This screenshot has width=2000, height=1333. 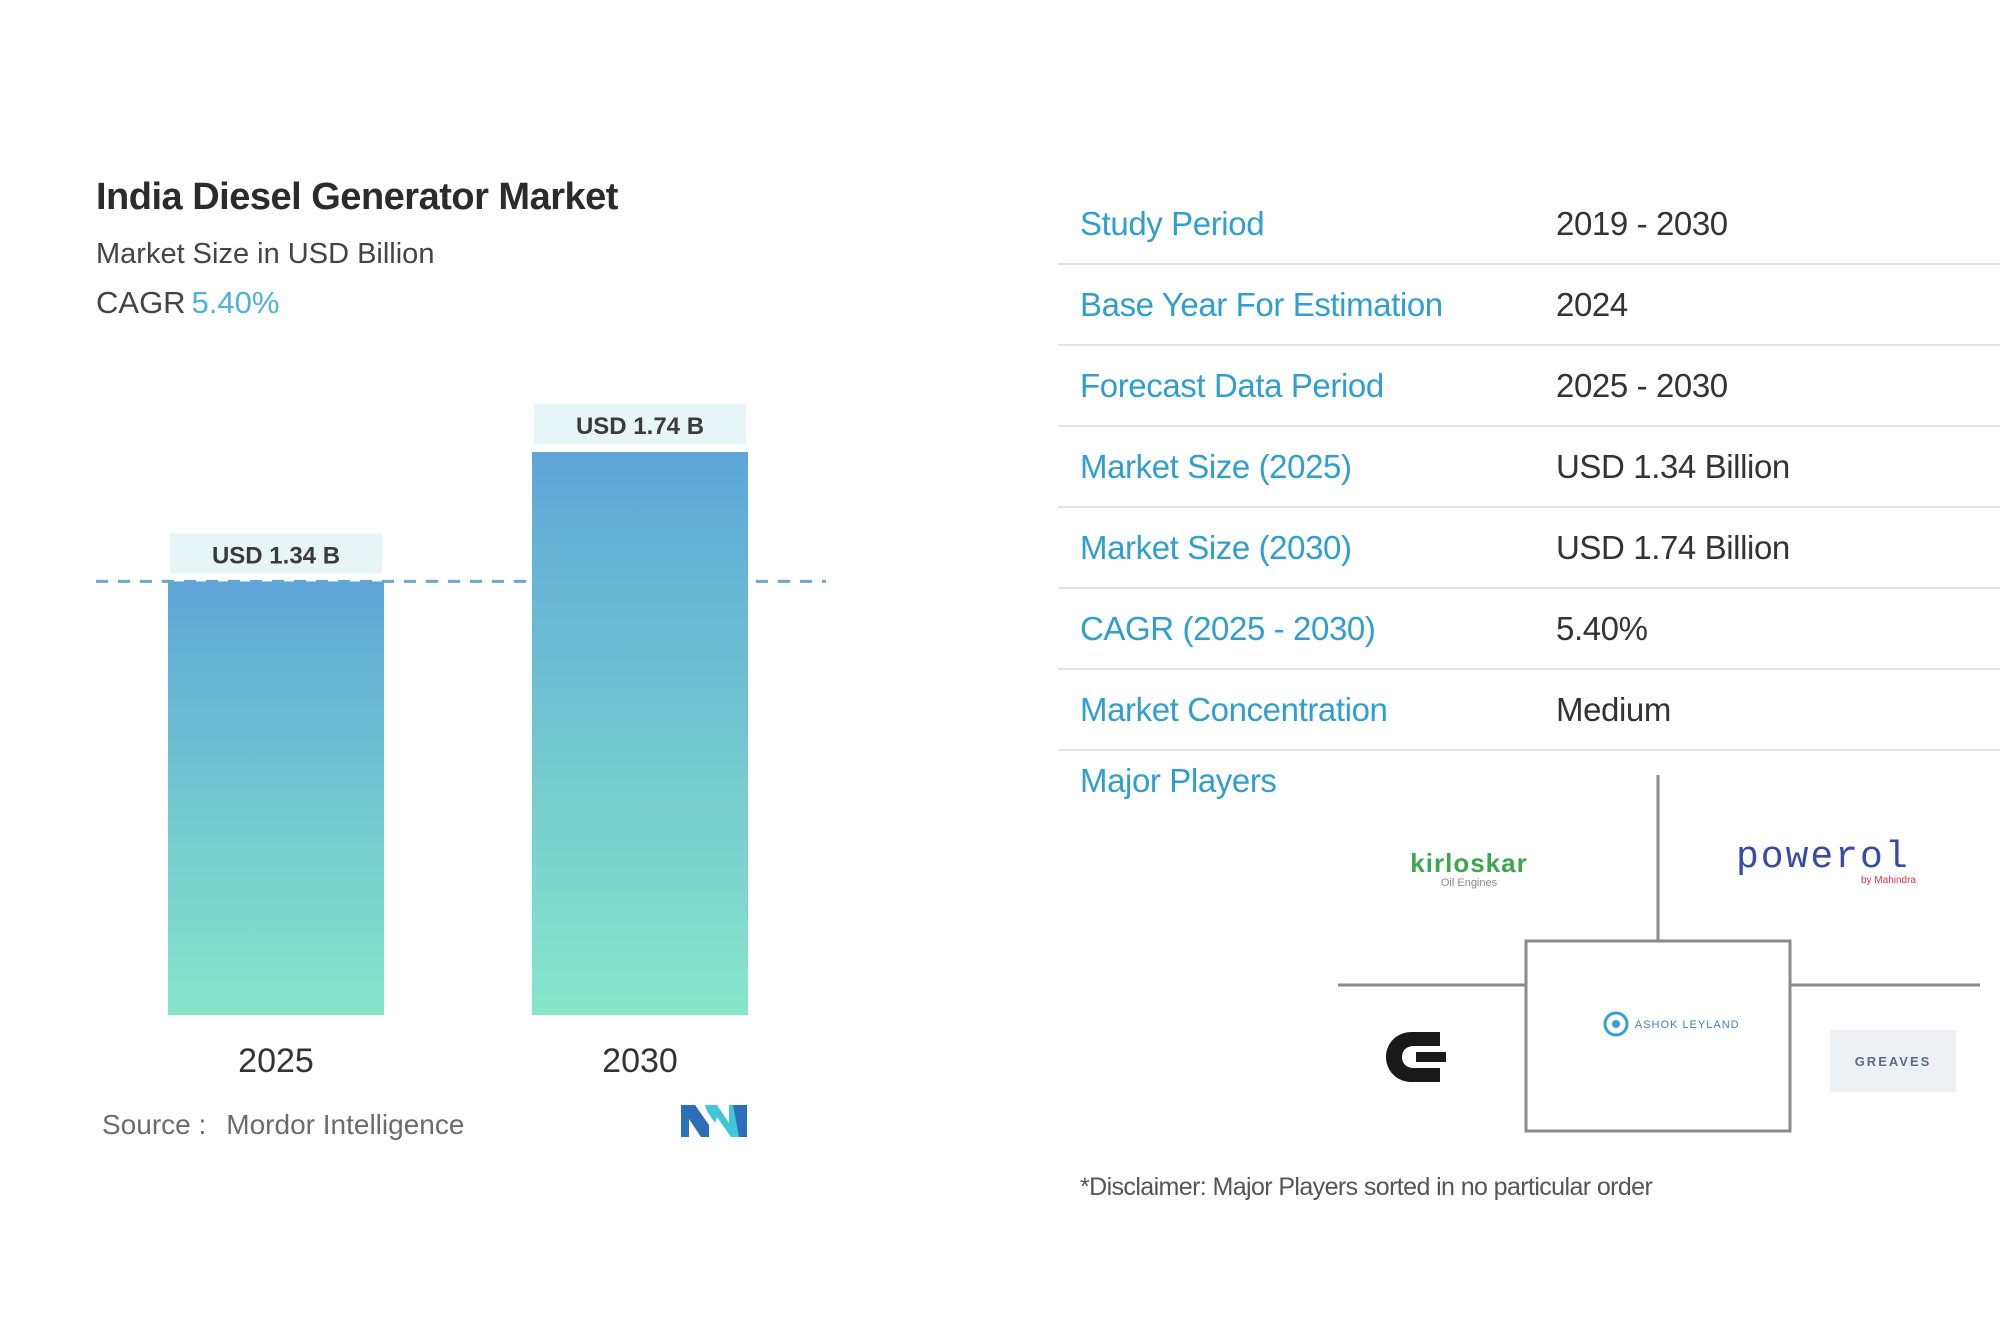 I want to click on powerol-logo: powerol by Mahindra, so click(x=1826, y=861).